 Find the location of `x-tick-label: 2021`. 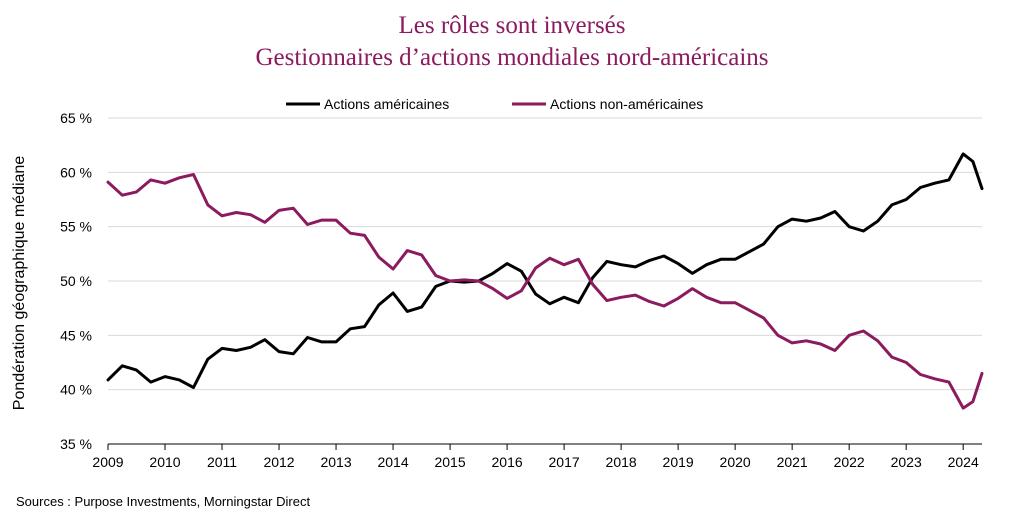

x-tick-label: 2021 is located at coordinates (792, 462).